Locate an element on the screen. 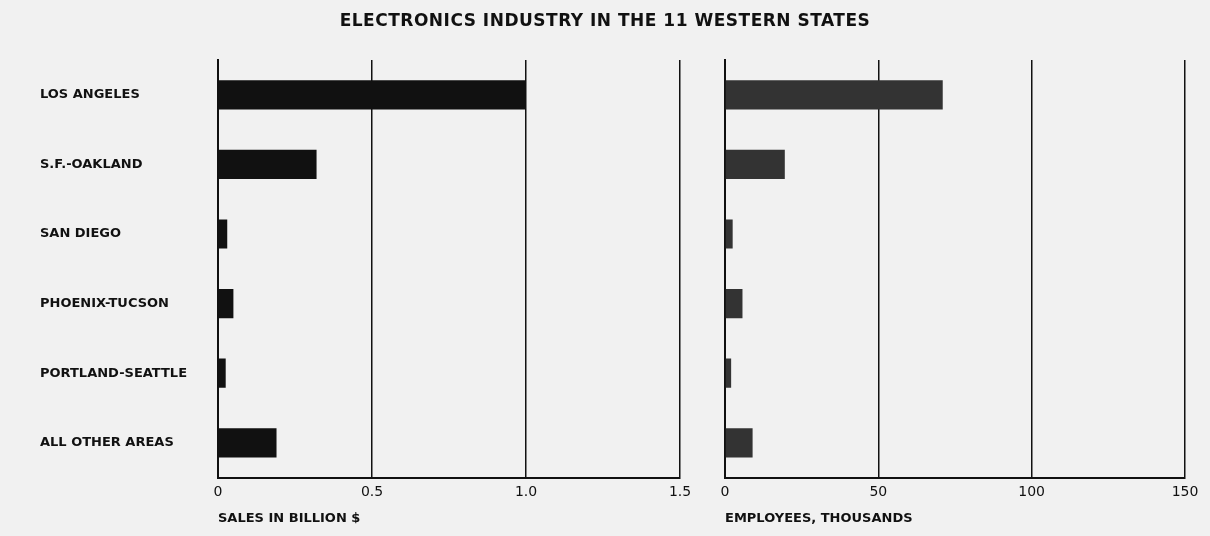 The height and width of the screenshot is (536, 1210). y-tick-label: S.F.-OAKLAND is located at coordinates (91, 163).